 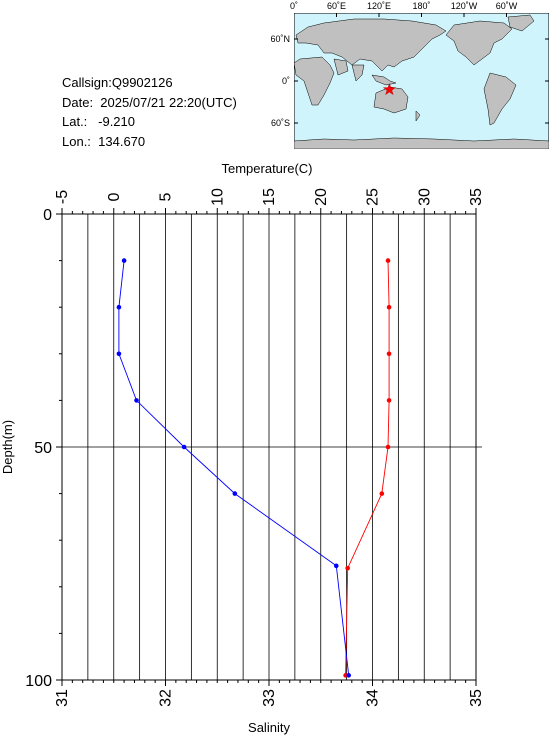 I want to click on land-indonesia, so click(x=384, y=80).